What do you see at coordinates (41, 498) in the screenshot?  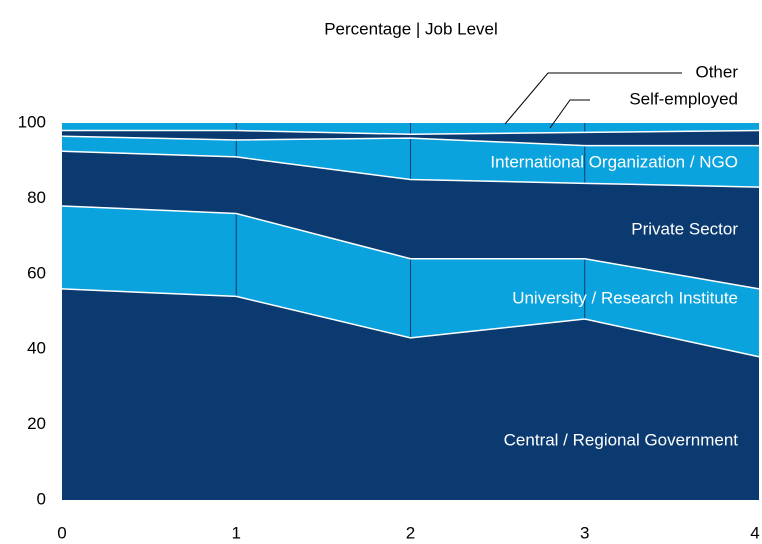 I see `y-tick-label: 0` at bounding box center [41, 498].